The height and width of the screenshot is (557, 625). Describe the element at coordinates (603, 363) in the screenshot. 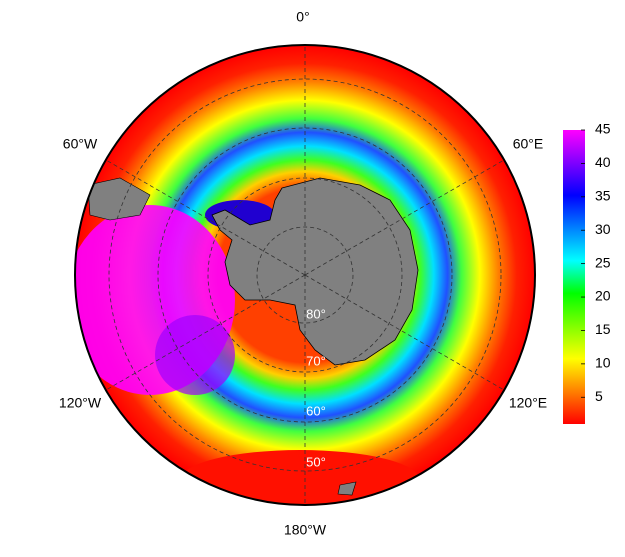

I see `colorbar-tick-label: 10` at that location.